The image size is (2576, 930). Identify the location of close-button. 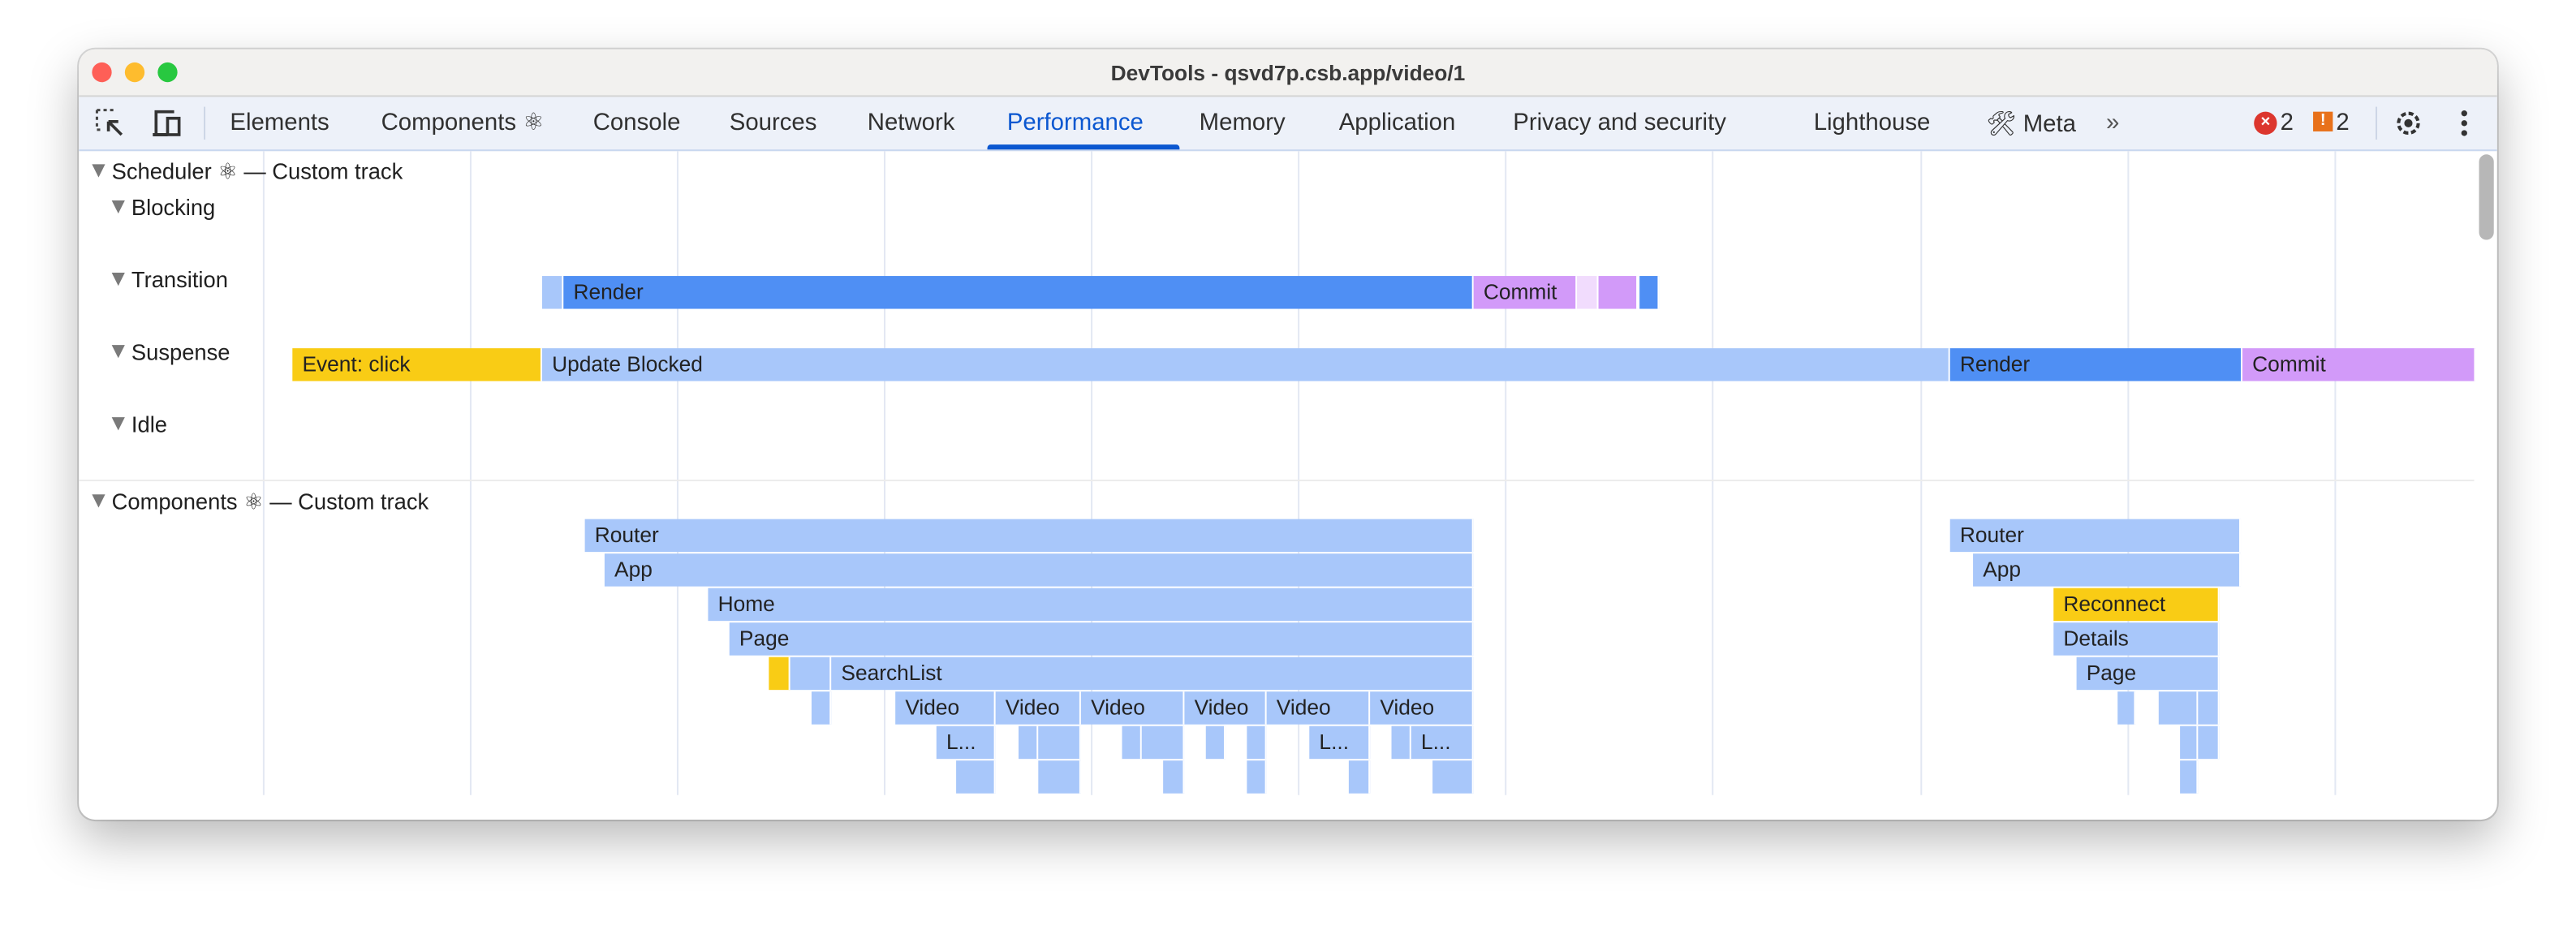
(102, 72).